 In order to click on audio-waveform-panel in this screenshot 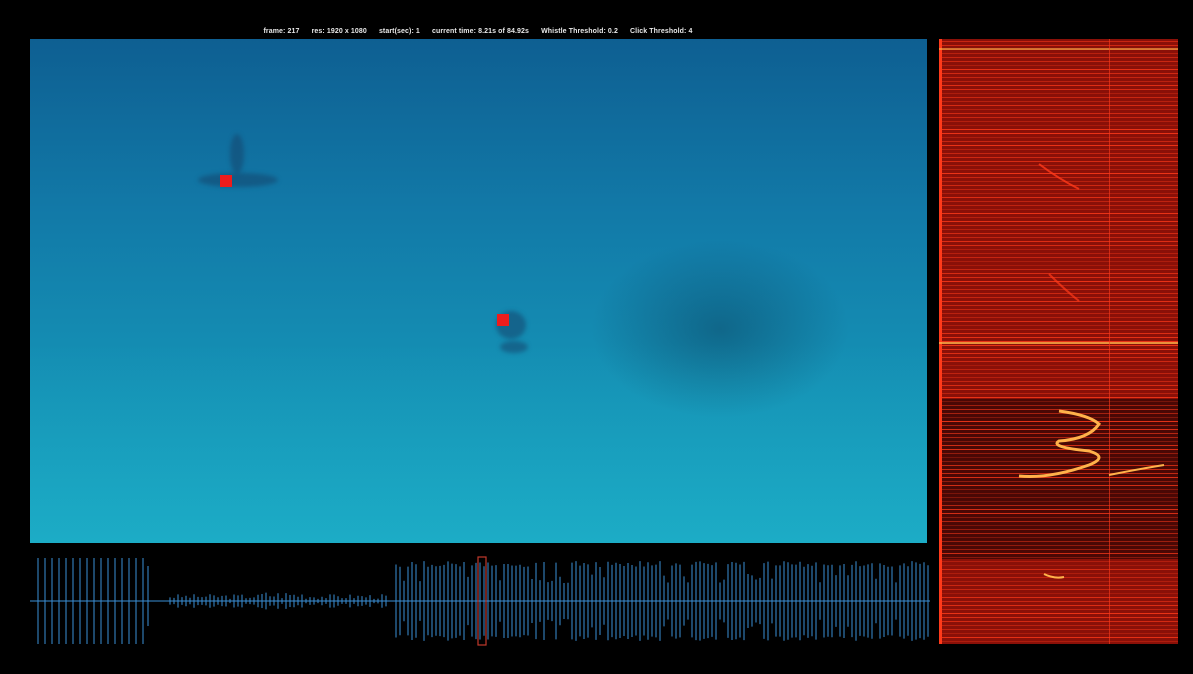, I will do `click(480, 601)`.